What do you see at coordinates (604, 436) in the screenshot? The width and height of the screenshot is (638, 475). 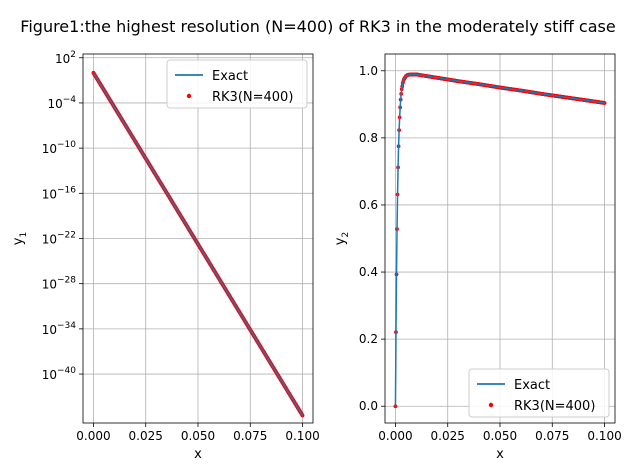 I see `y2-x-tick-label: 0.100` at bounding box center [604, 436].